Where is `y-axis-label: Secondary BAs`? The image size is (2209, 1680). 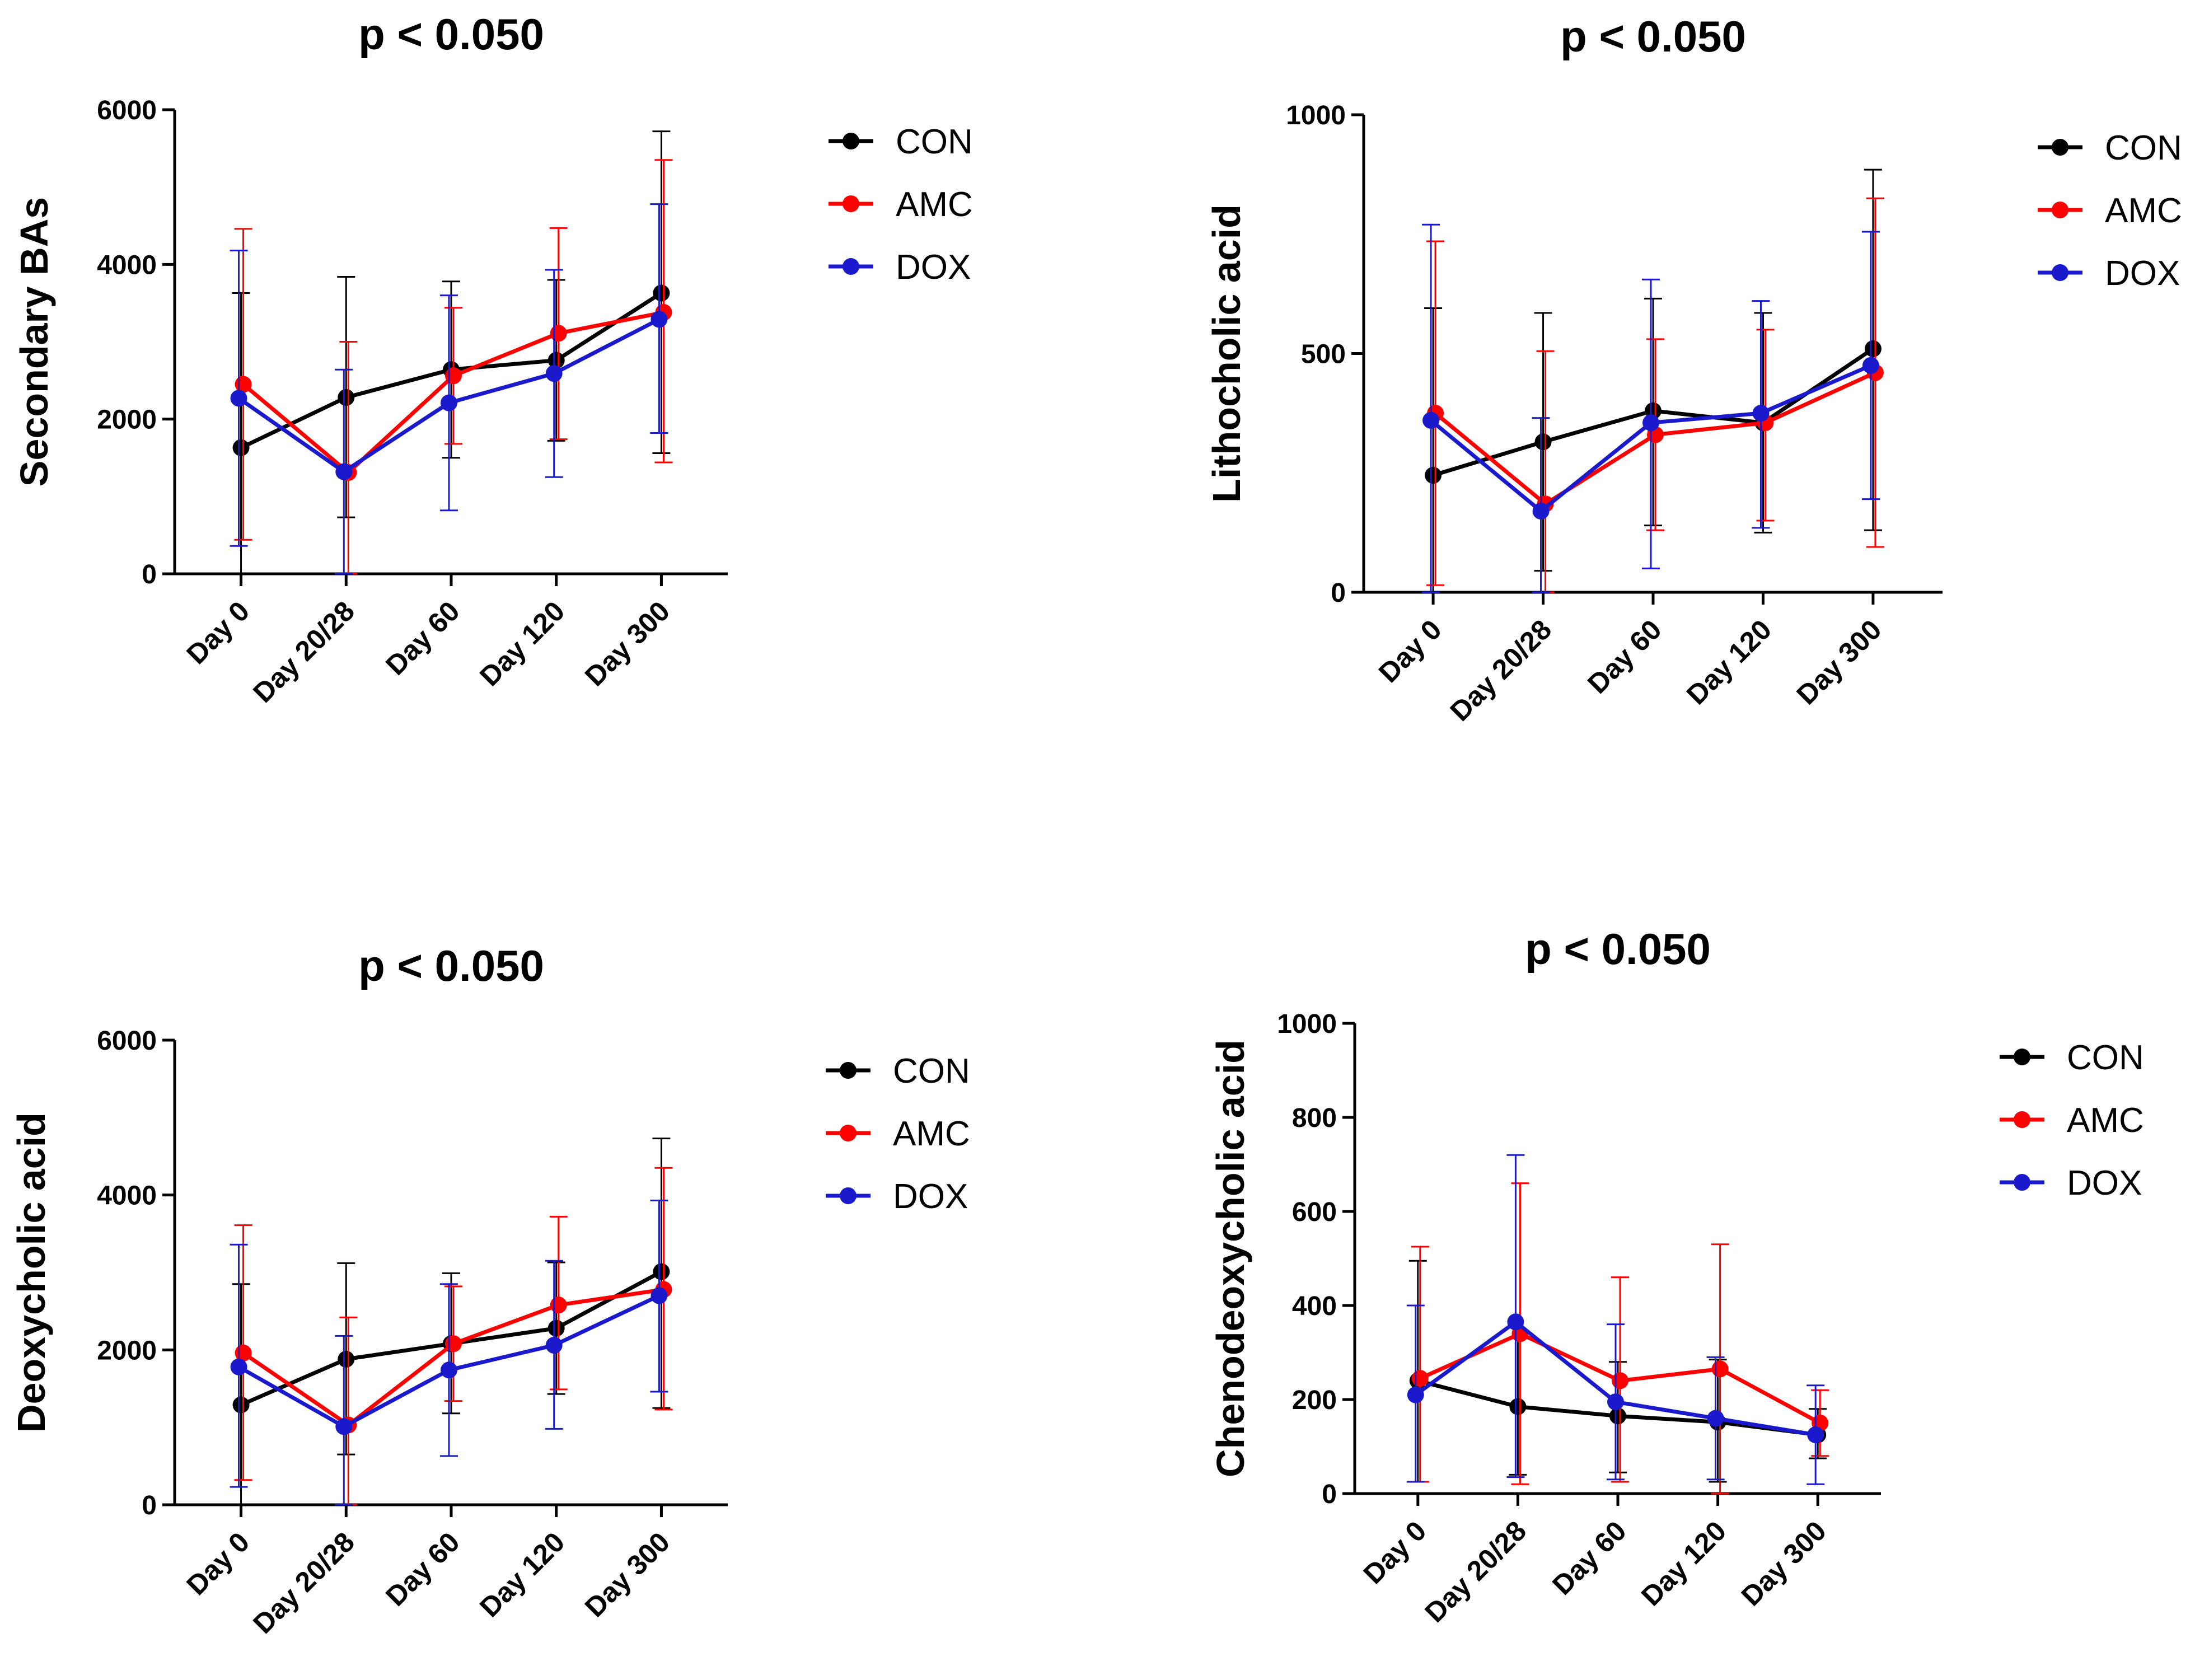 y-axis-label: Secondary BAs is located at coordinates (34, 341).